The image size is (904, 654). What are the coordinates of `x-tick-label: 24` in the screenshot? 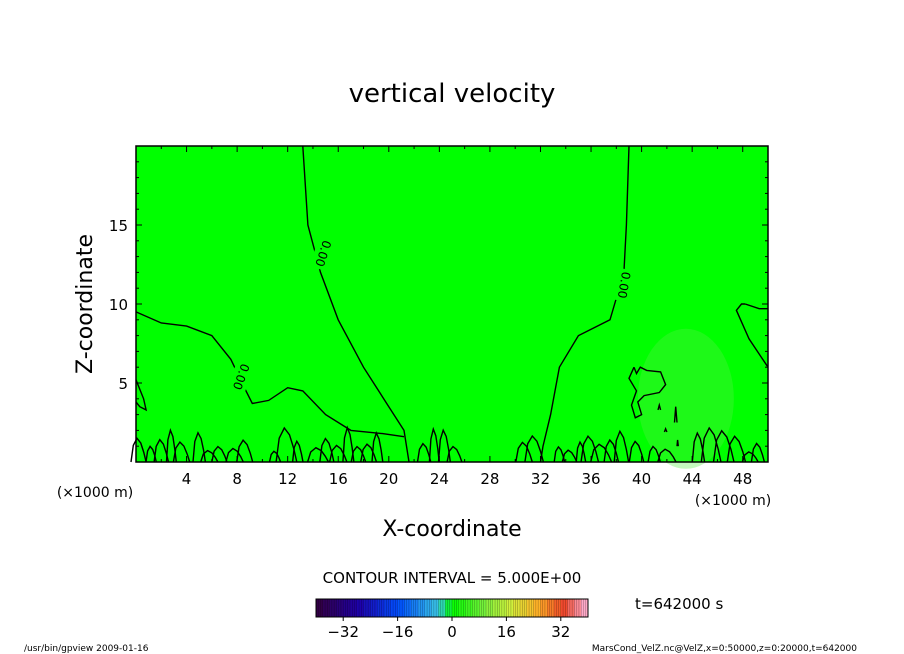 It's located at (439, 479).